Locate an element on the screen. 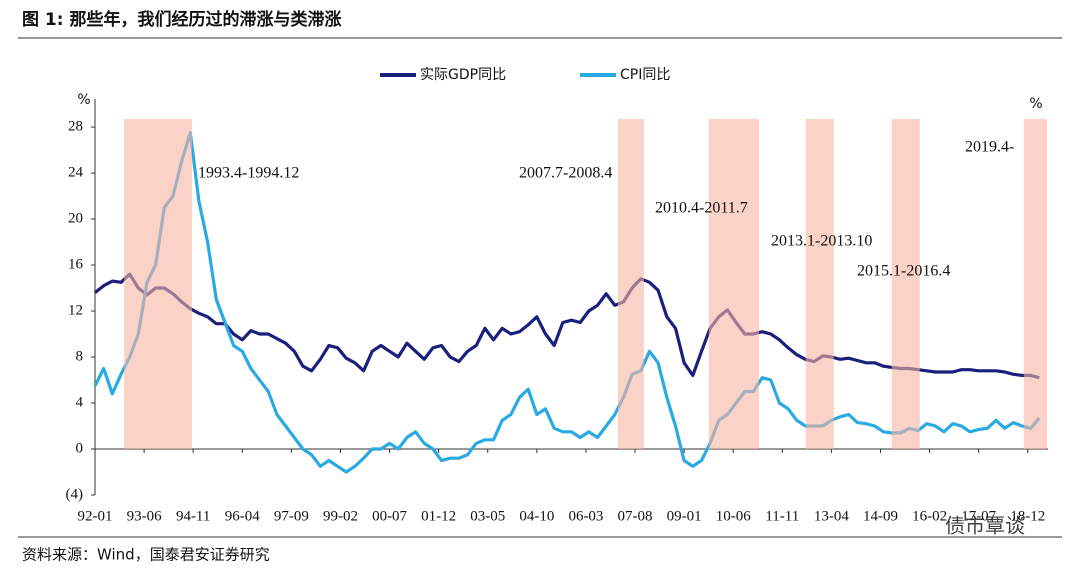  x-tick-label: 07-08 is located at coordinates (635, 516).